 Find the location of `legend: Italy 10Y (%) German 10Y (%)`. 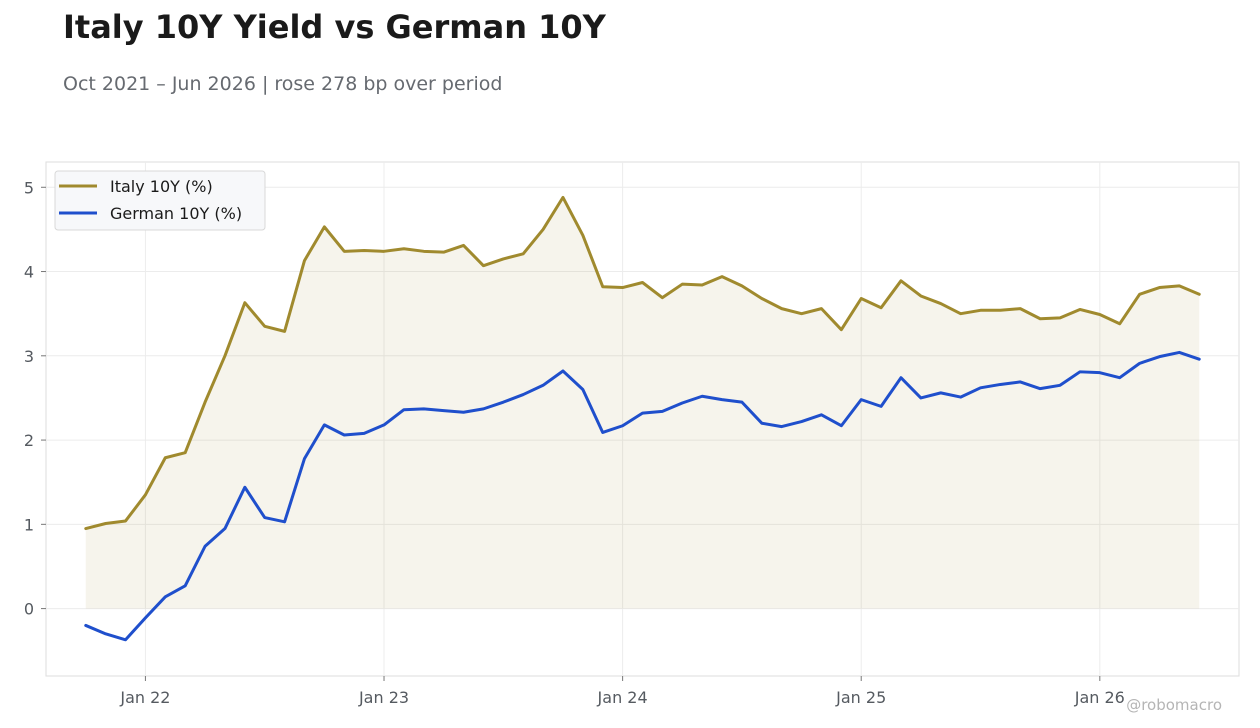

legend: Italy 10Y (%) German 10Y (%) is located at coordinates (160, 200).